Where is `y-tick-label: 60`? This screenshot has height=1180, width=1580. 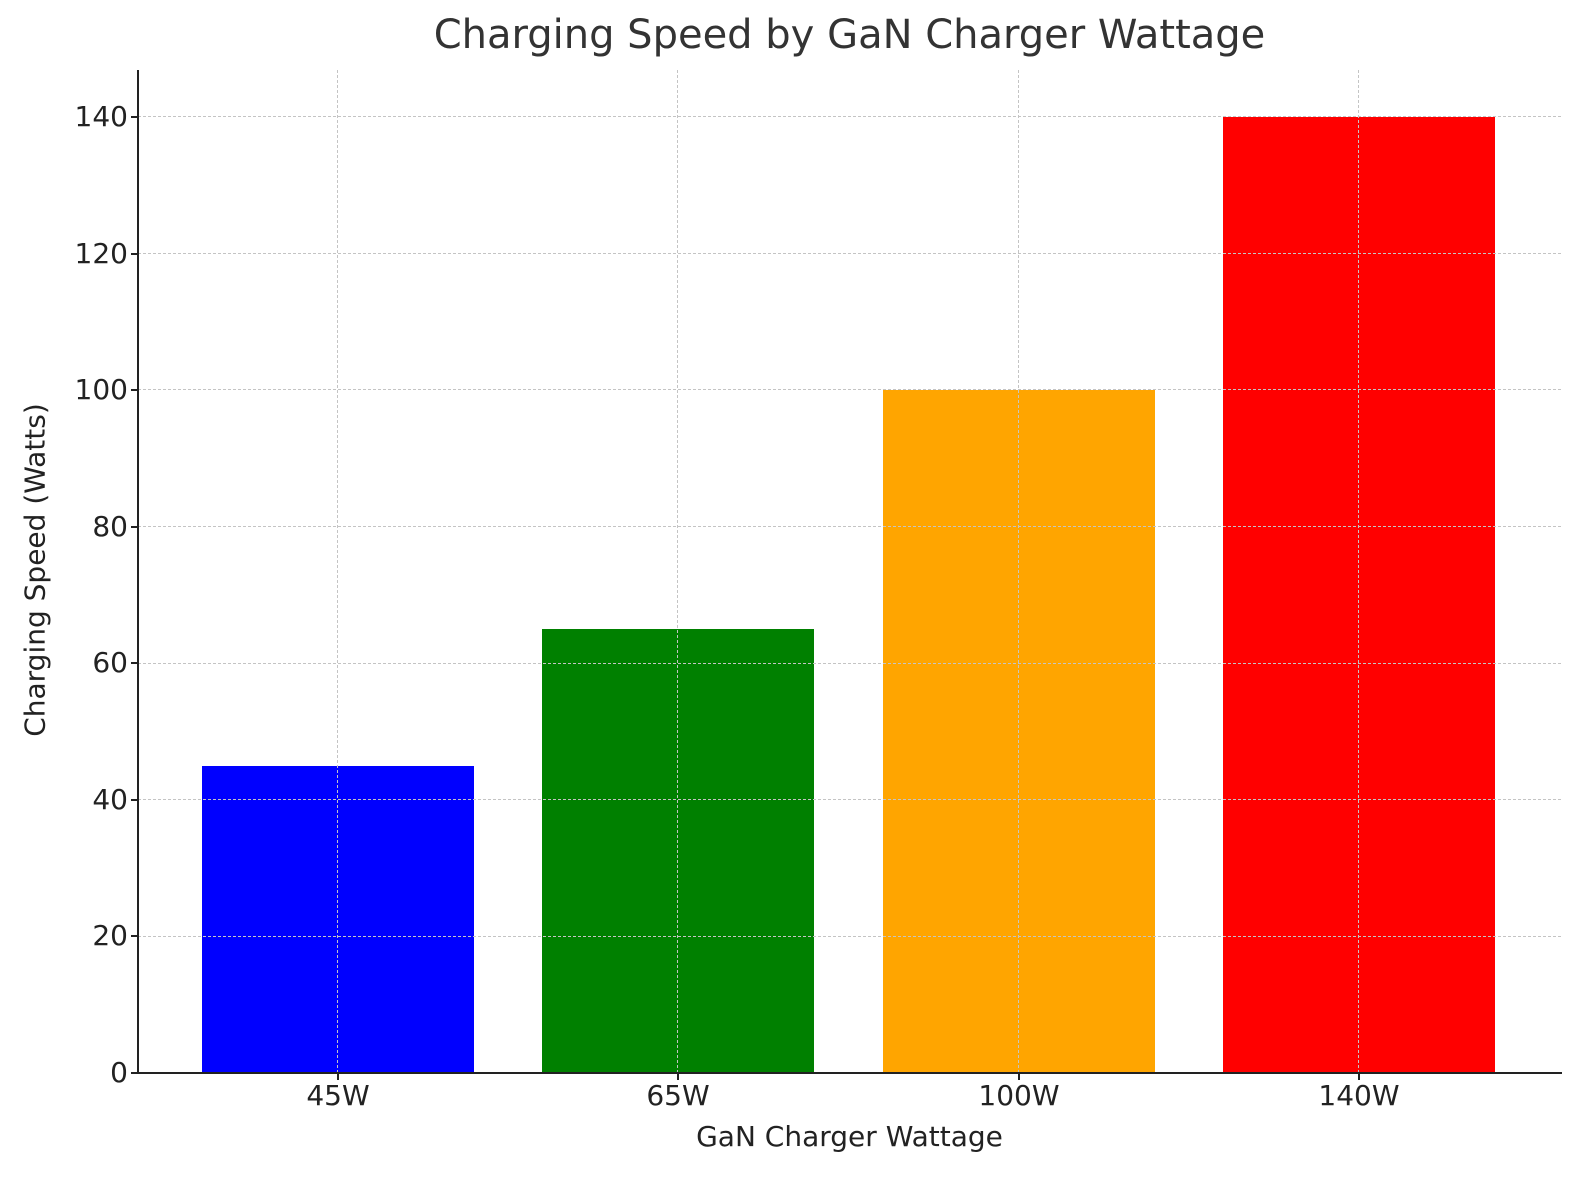 y-tick-label: 60 is located at coordinates (110, 663).